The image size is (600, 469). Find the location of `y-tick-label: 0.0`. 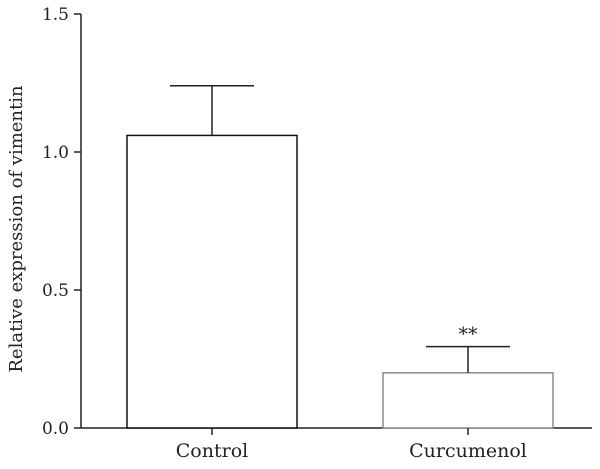

y-tick-label: 0.0 is located at coordinates (55, 429).